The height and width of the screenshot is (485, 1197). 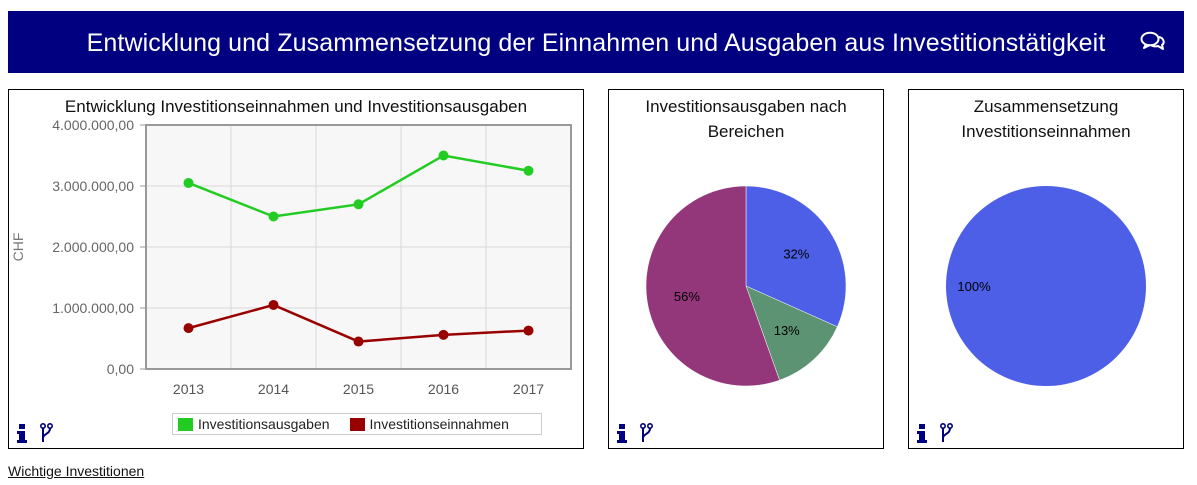 I want to click on legend-item-ausgaben: Investitionsausgaben, so click(x=254, y=424).